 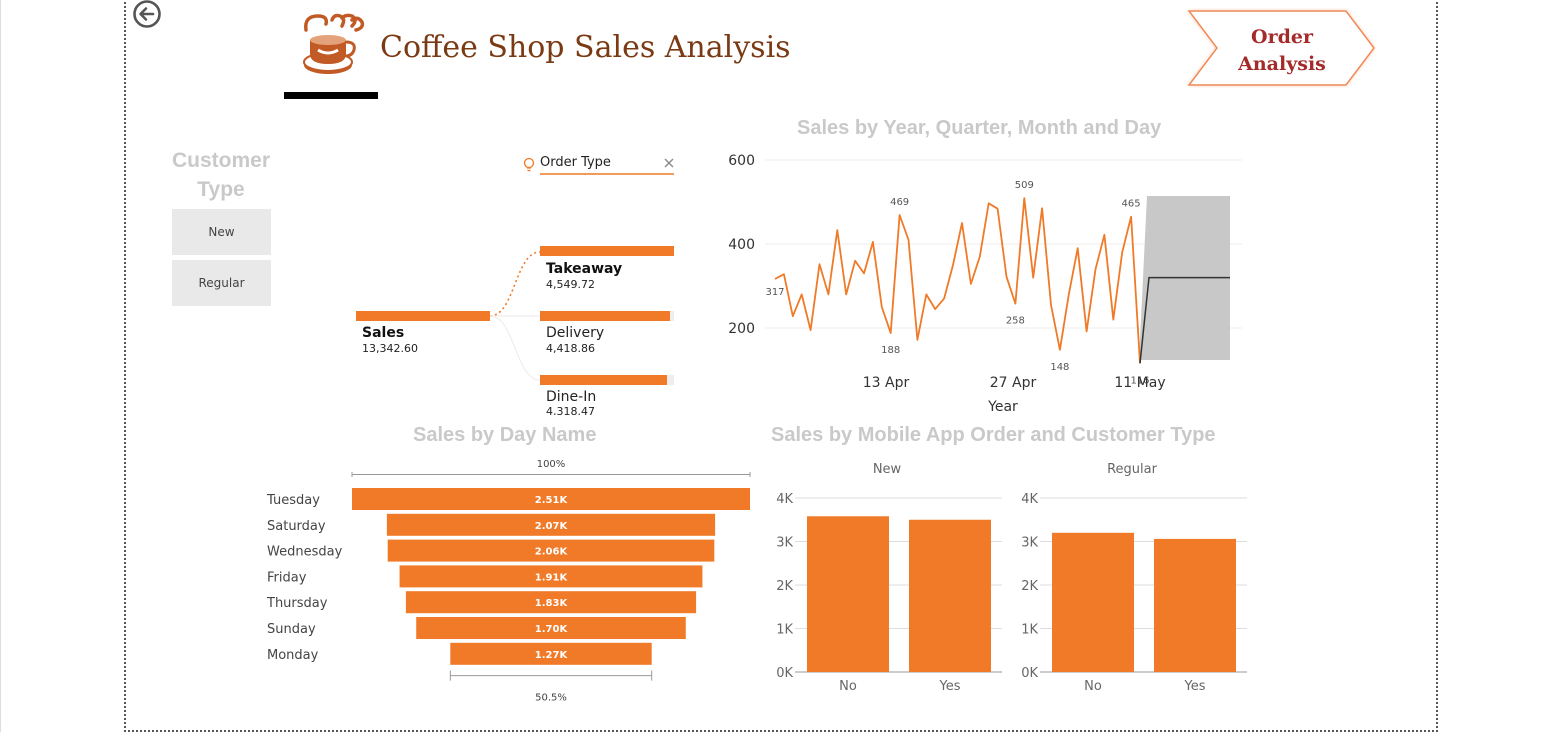 What do you see at coordinates (551, 697) in the screenshot?
I see `funnel-bottom-percent: 50.5%` at bounding box center [551, 697].